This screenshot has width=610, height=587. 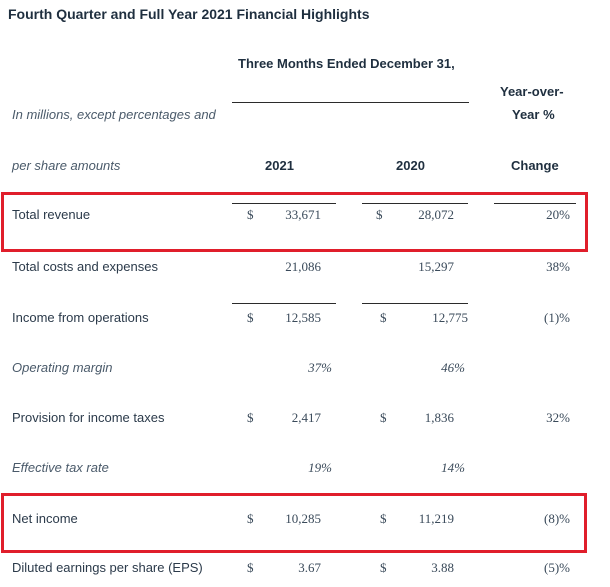 What do you see at coordinates (453, 467) in the screenshot?
I see `value-2020: 14%` at bounding box center [453, 467].